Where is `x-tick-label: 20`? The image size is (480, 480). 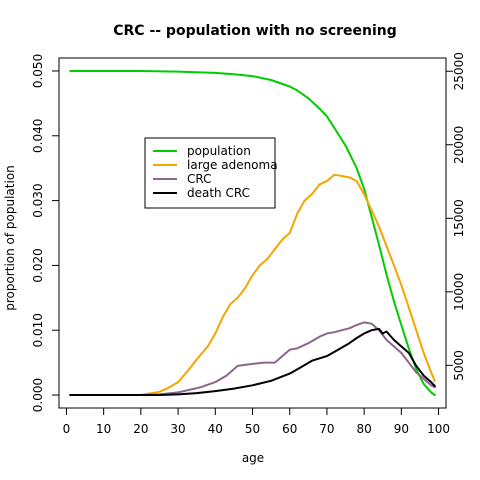
x-tick-label: 20 is located at coordinates (140, 429).